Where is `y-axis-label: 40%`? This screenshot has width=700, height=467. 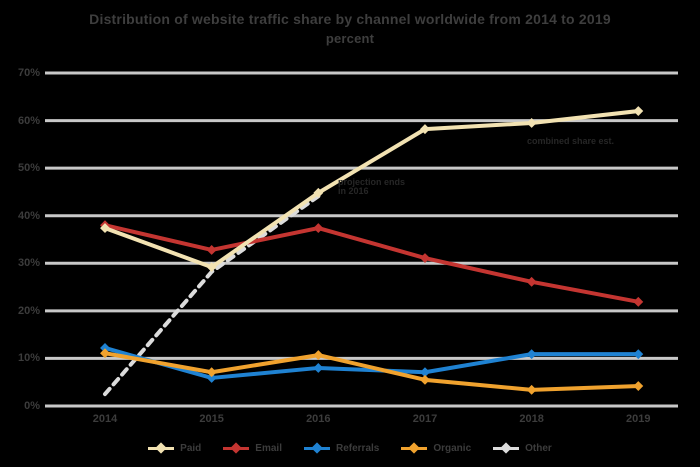 y-axis-label: 40% is located at coordinates (28, 215).